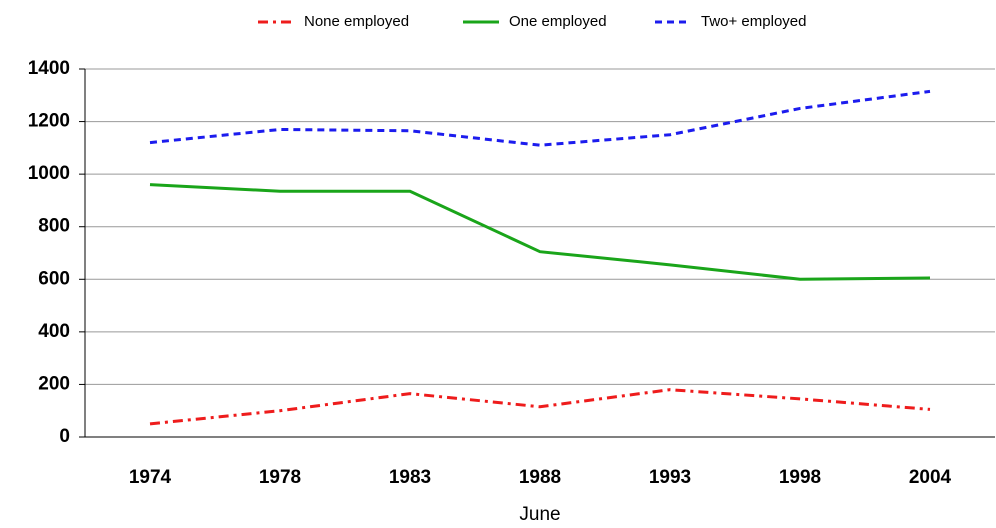  Describe the element at coordinates (540, 477) in the screenshot. I see `x-tick-label: 1988` at that location.